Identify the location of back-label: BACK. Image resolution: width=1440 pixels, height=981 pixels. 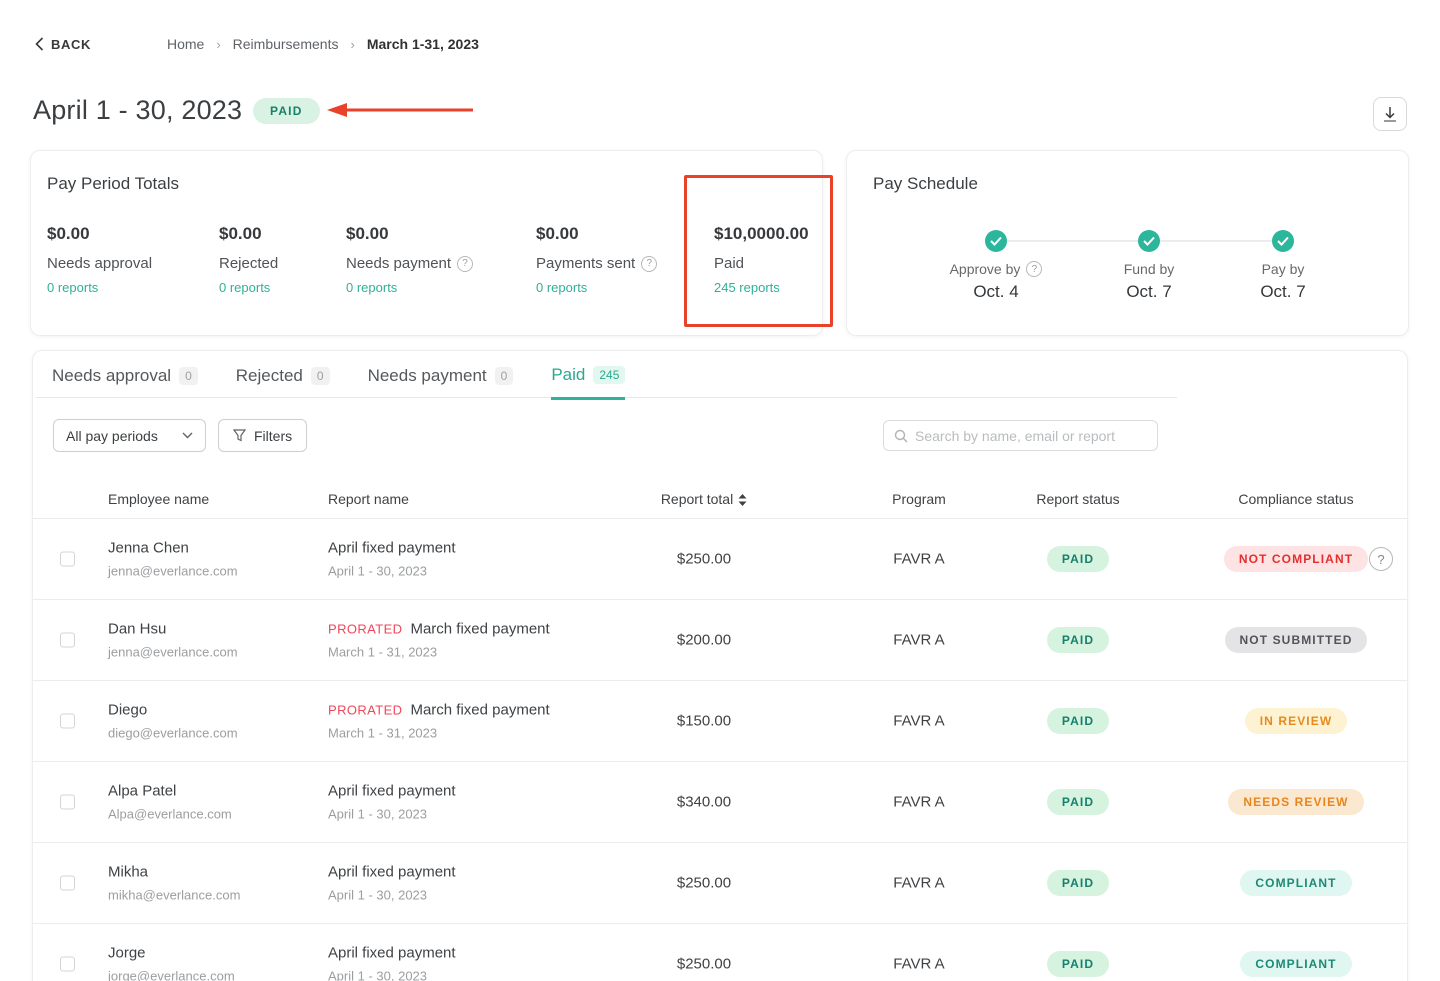
(71, 44).